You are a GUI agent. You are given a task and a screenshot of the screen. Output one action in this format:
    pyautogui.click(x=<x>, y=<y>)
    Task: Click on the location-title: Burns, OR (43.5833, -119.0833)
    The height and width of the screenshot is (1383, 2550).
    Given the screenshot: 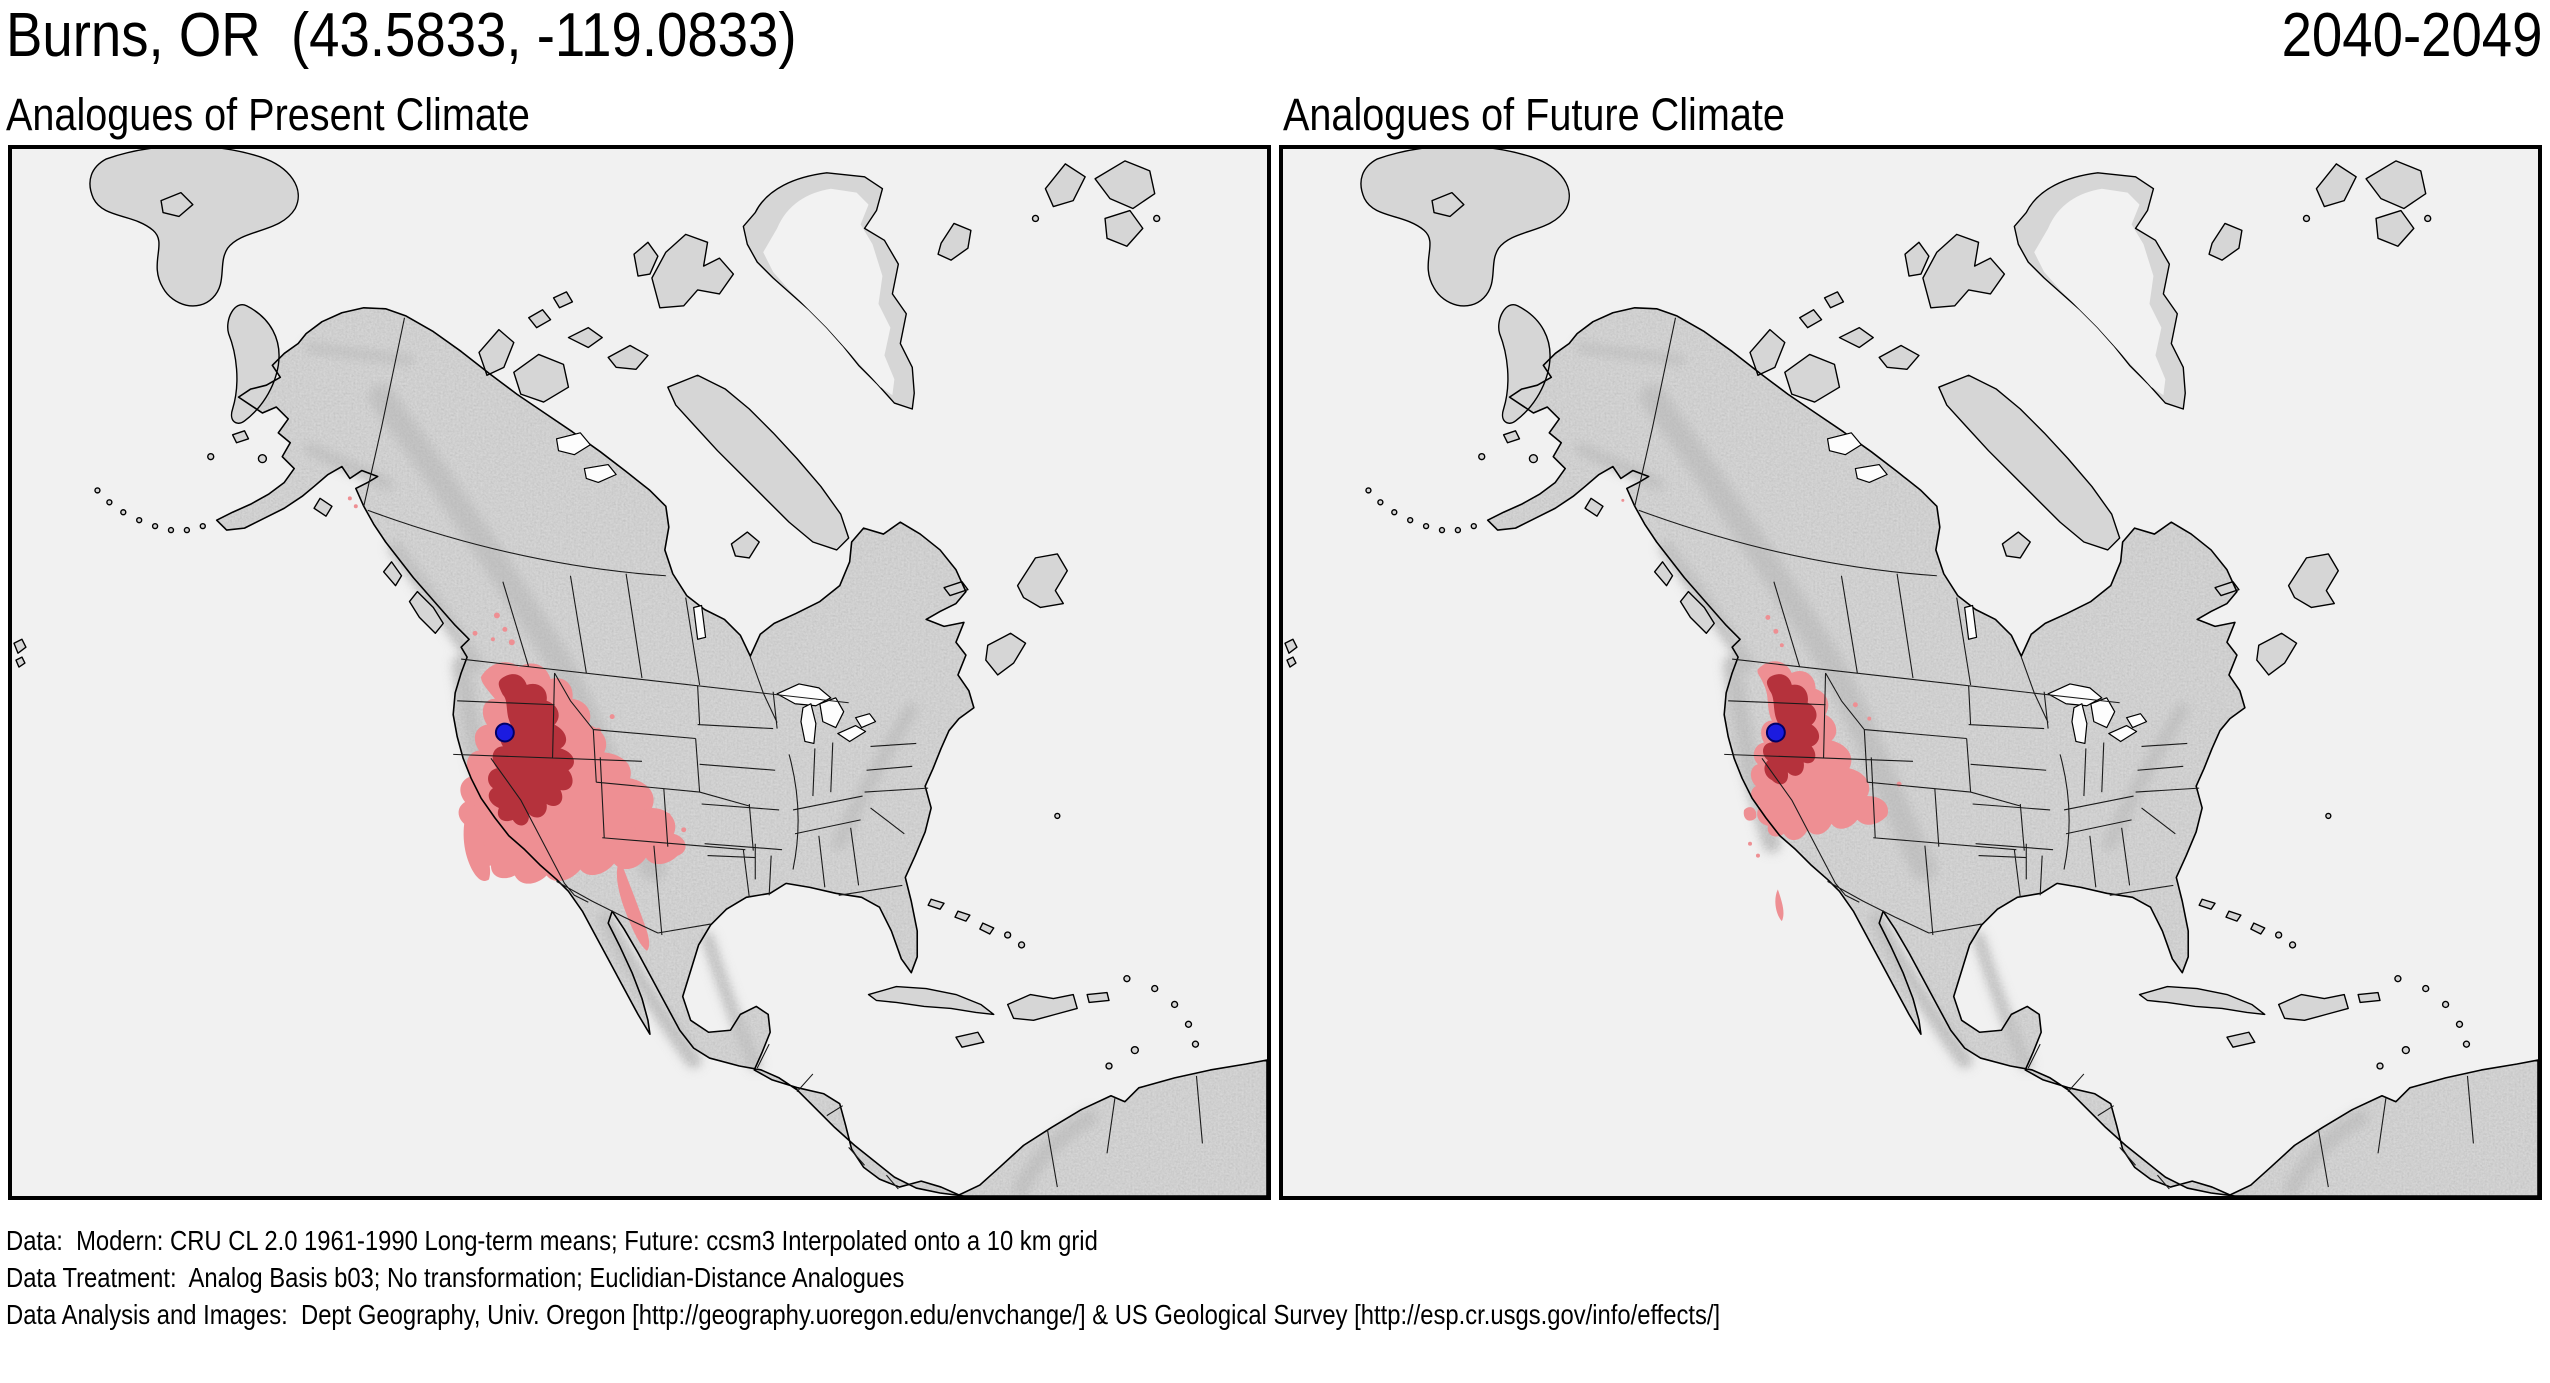 What is the action you would take?
    pyautogui.click(x=401, y=35)
    